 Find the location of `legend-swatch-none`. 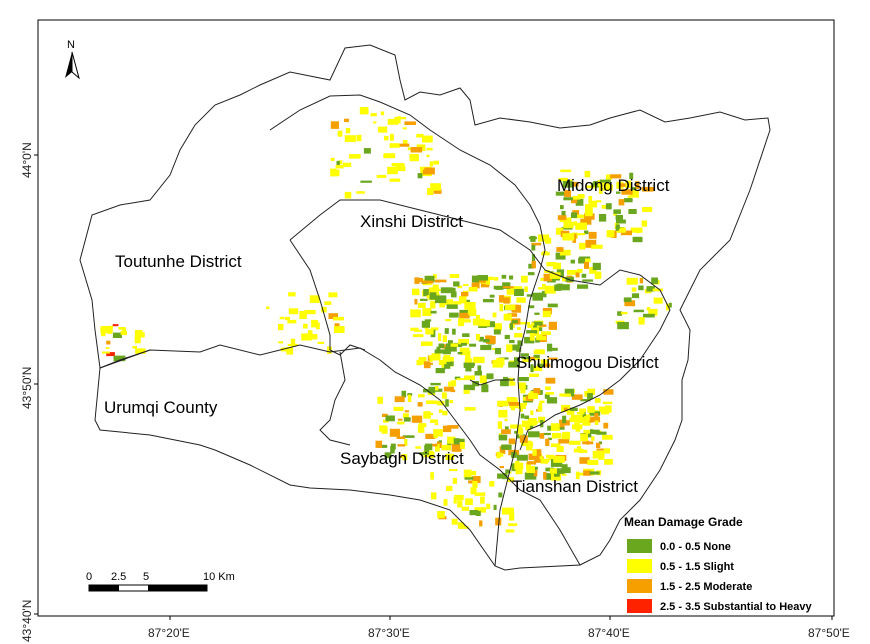

legend-swatch-none is located at coordinates (639, 546).